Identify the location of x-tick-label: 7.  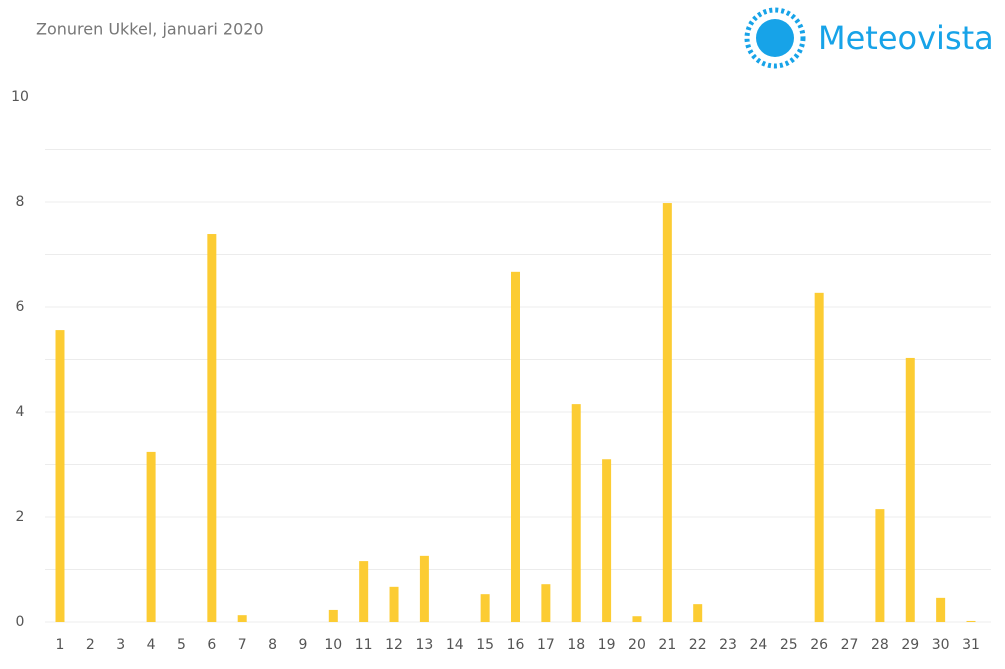
(242, 645).